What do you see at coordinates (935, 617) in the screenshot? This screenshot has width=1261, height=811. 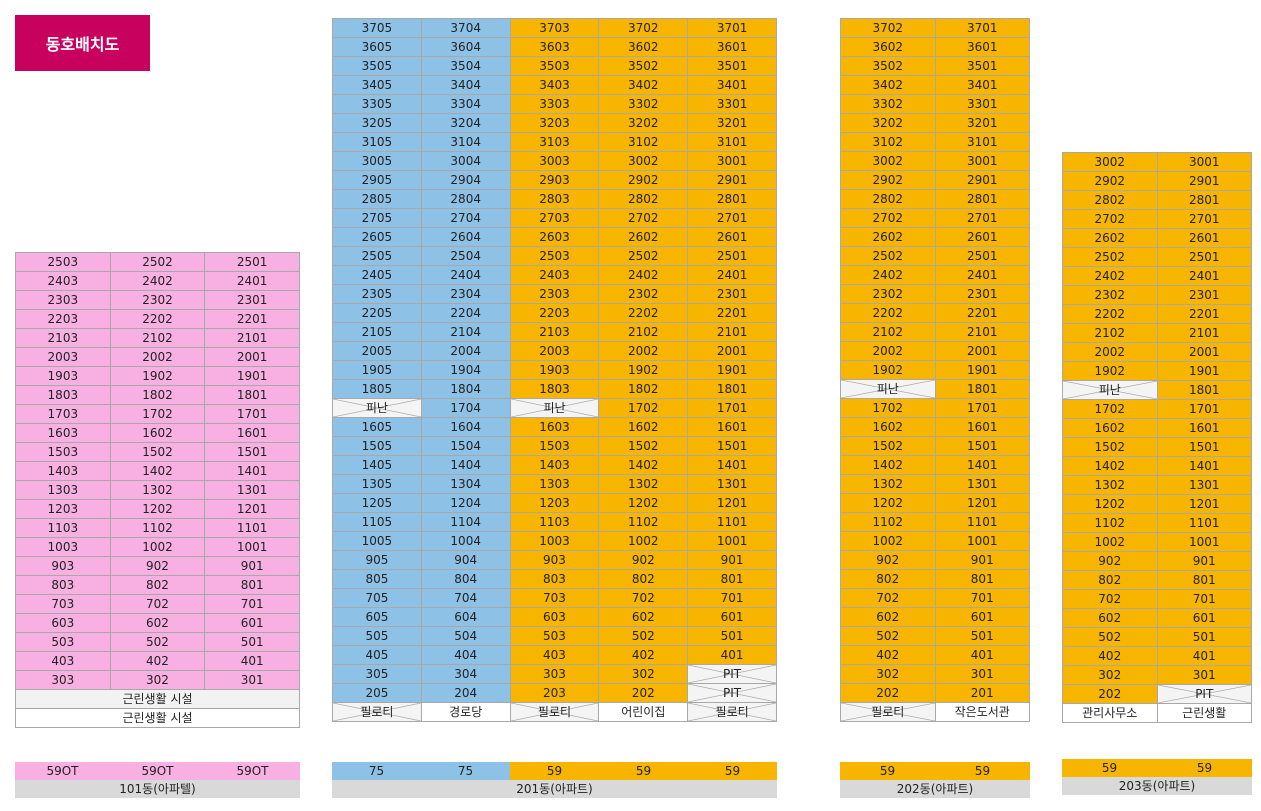 I see `floor-row: 602 601` at bounding box center [935, 617].